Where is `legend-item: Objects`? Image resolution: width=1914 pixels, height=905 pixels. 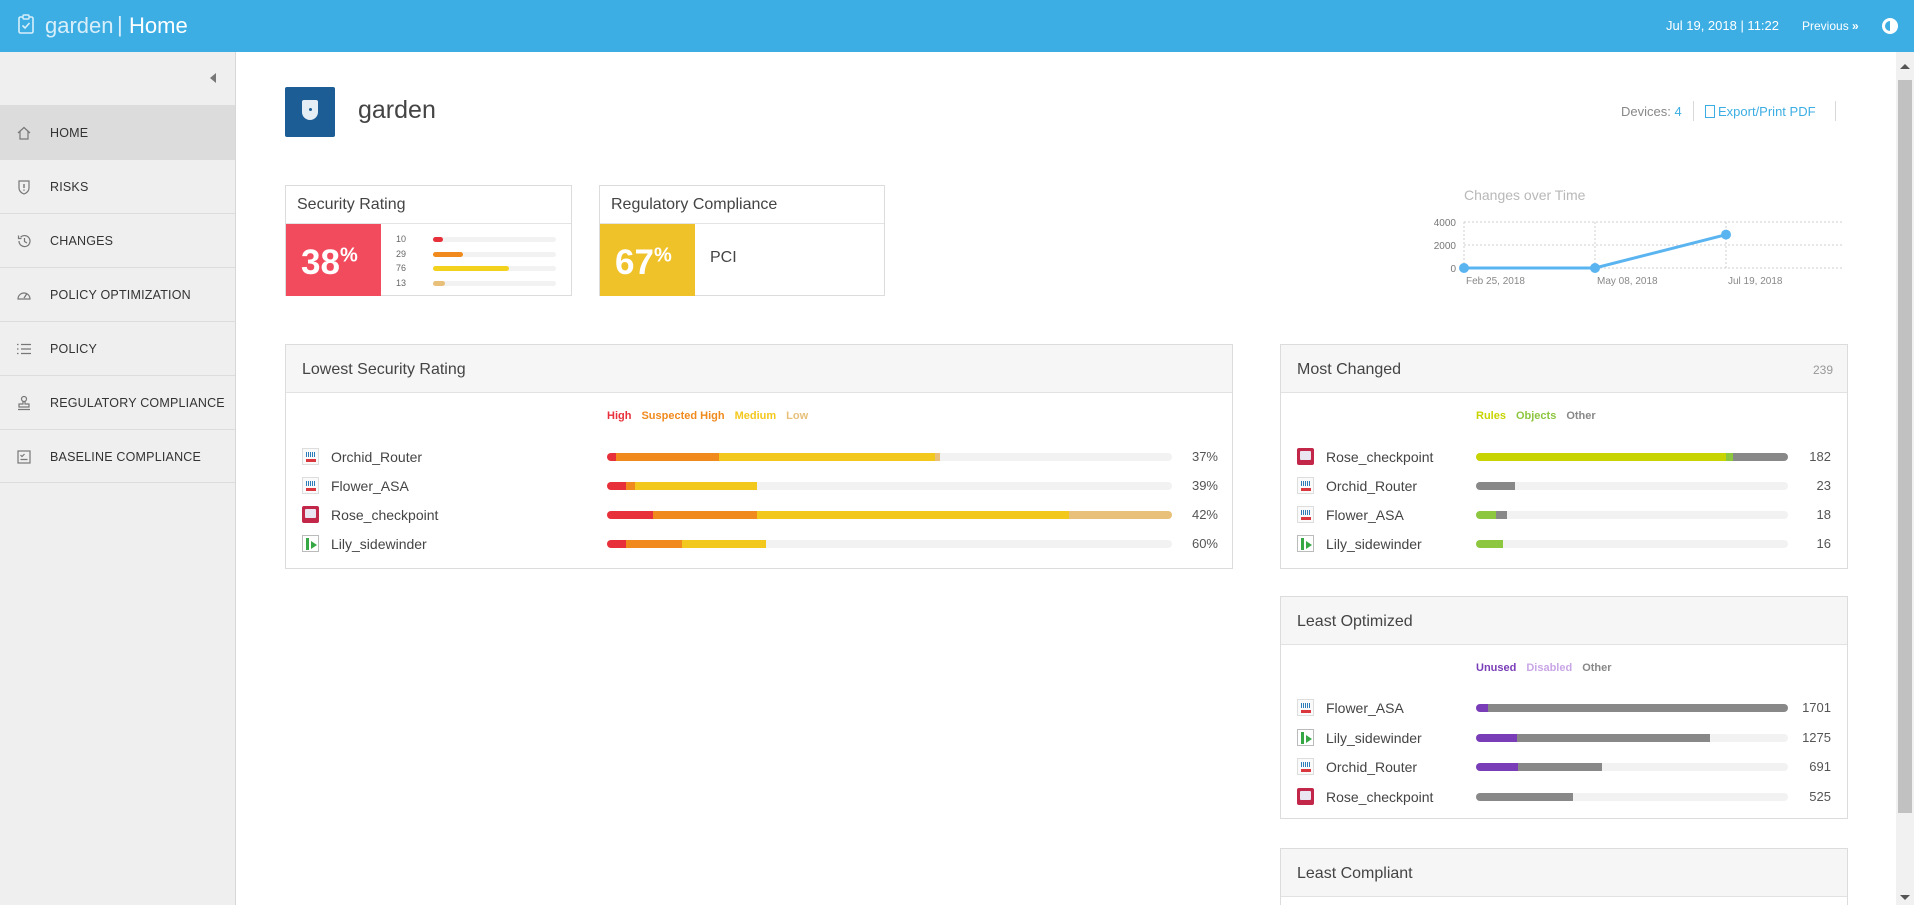 legend-item: Objects is located at coordinates (1536, 416).